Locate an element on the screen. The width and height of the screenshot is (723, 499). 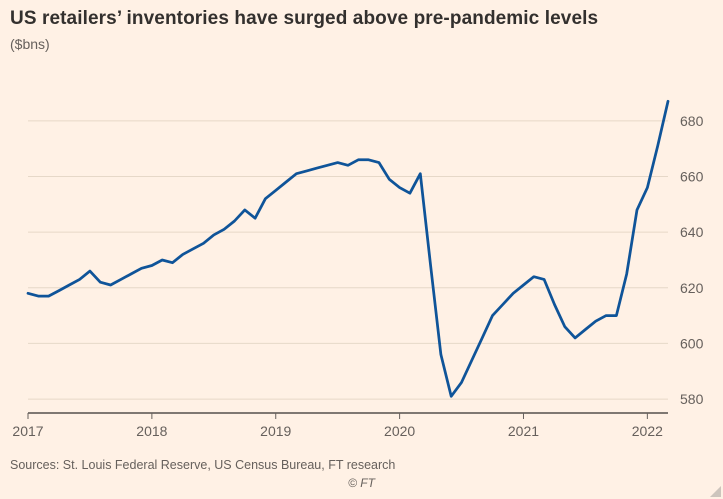
x-tick-label: 2019 is located at coordinates (275, 431).